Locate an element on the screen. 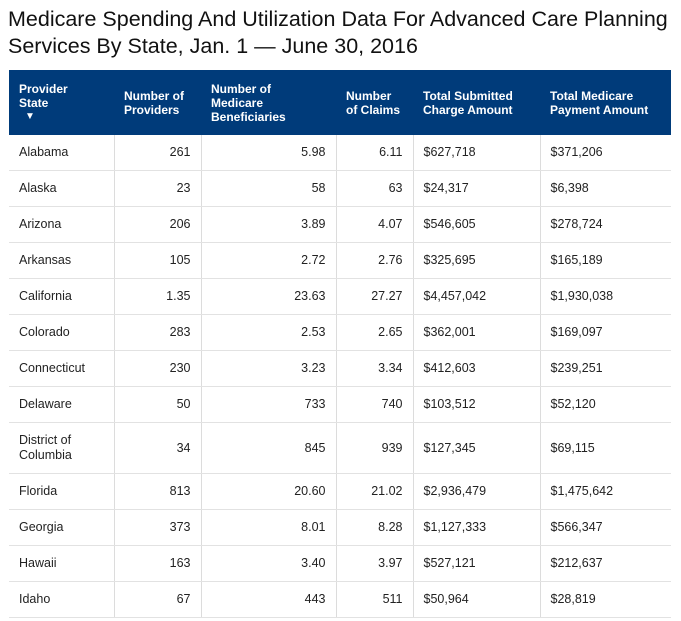 This screenshot has height=621, width=681. column-header-label: Provider State is located at coordinates (43, 95).